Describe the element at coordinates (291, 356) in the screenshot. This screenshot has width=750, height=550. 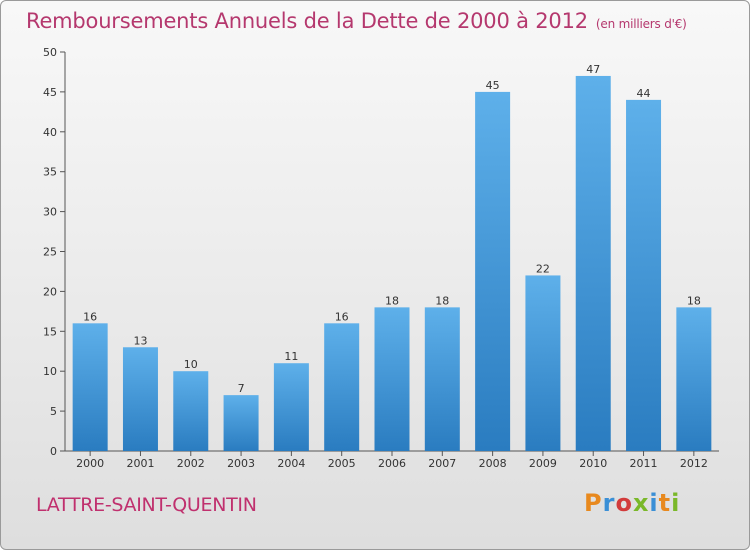
I see `data-label: 11` at that location.